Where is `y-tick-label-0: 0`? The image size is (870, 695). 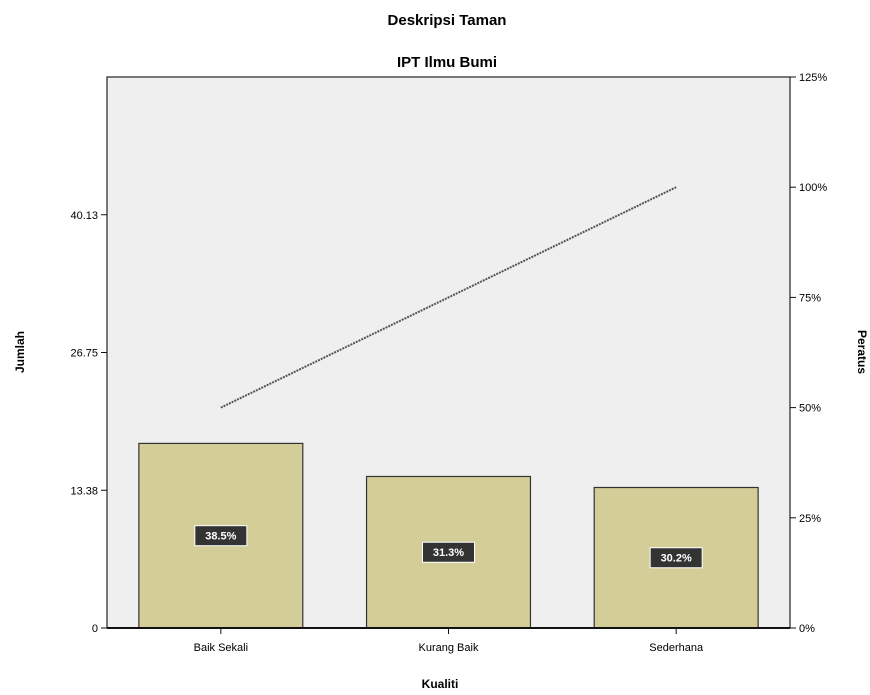
y-tick-label-0: 0 is located at coordinates (95, 629).